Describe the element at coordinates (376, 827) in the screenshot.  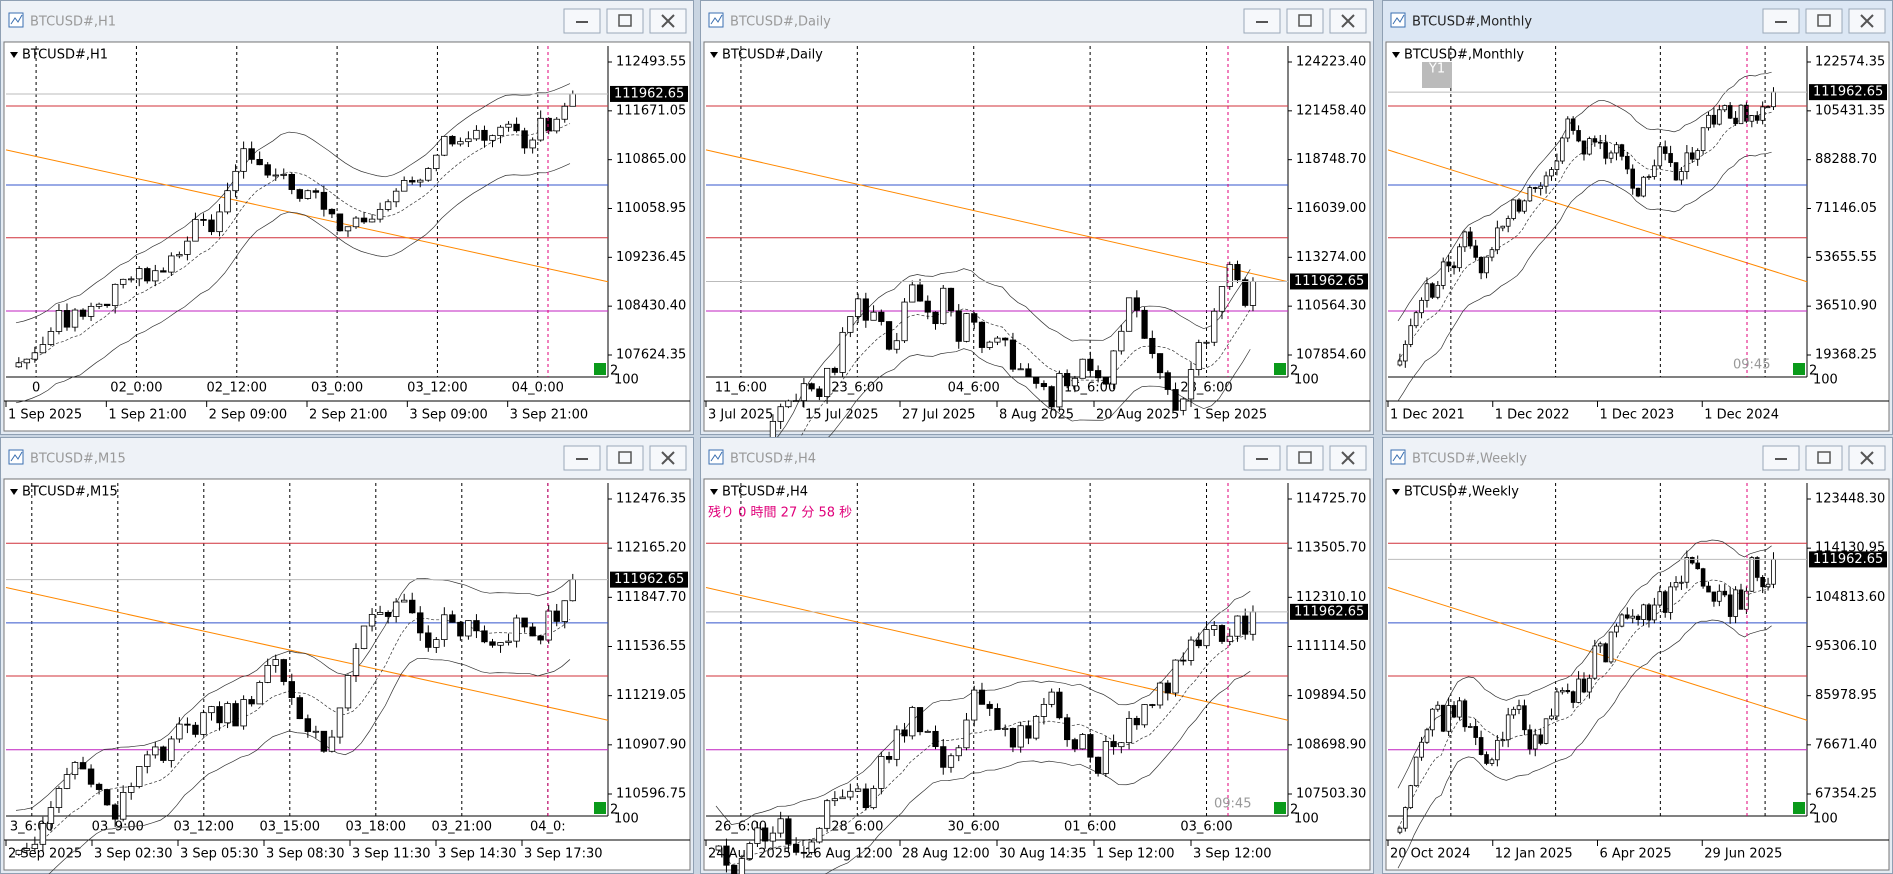
I see `time-label: 03_18:00` at that location.